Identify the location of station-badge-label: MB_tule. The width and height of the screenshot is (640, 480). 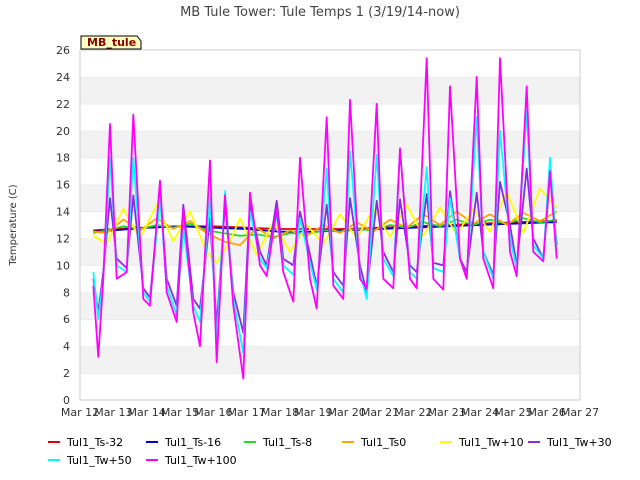
(111, 42).